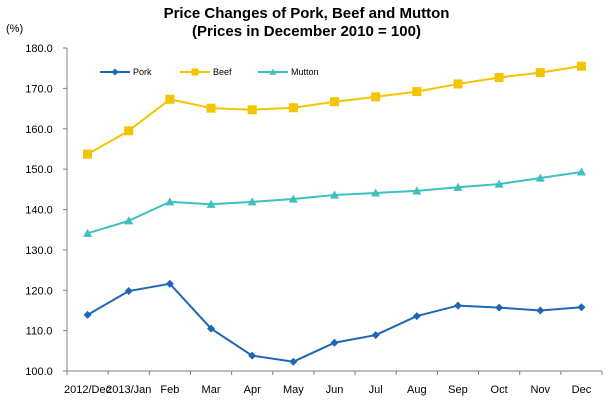 This screenshot has height=406, width=613. What do you see at coordinates (39, 251) in the screenshot?
I see `y-tick-label: 130.0` at bounding box center [39, 251].